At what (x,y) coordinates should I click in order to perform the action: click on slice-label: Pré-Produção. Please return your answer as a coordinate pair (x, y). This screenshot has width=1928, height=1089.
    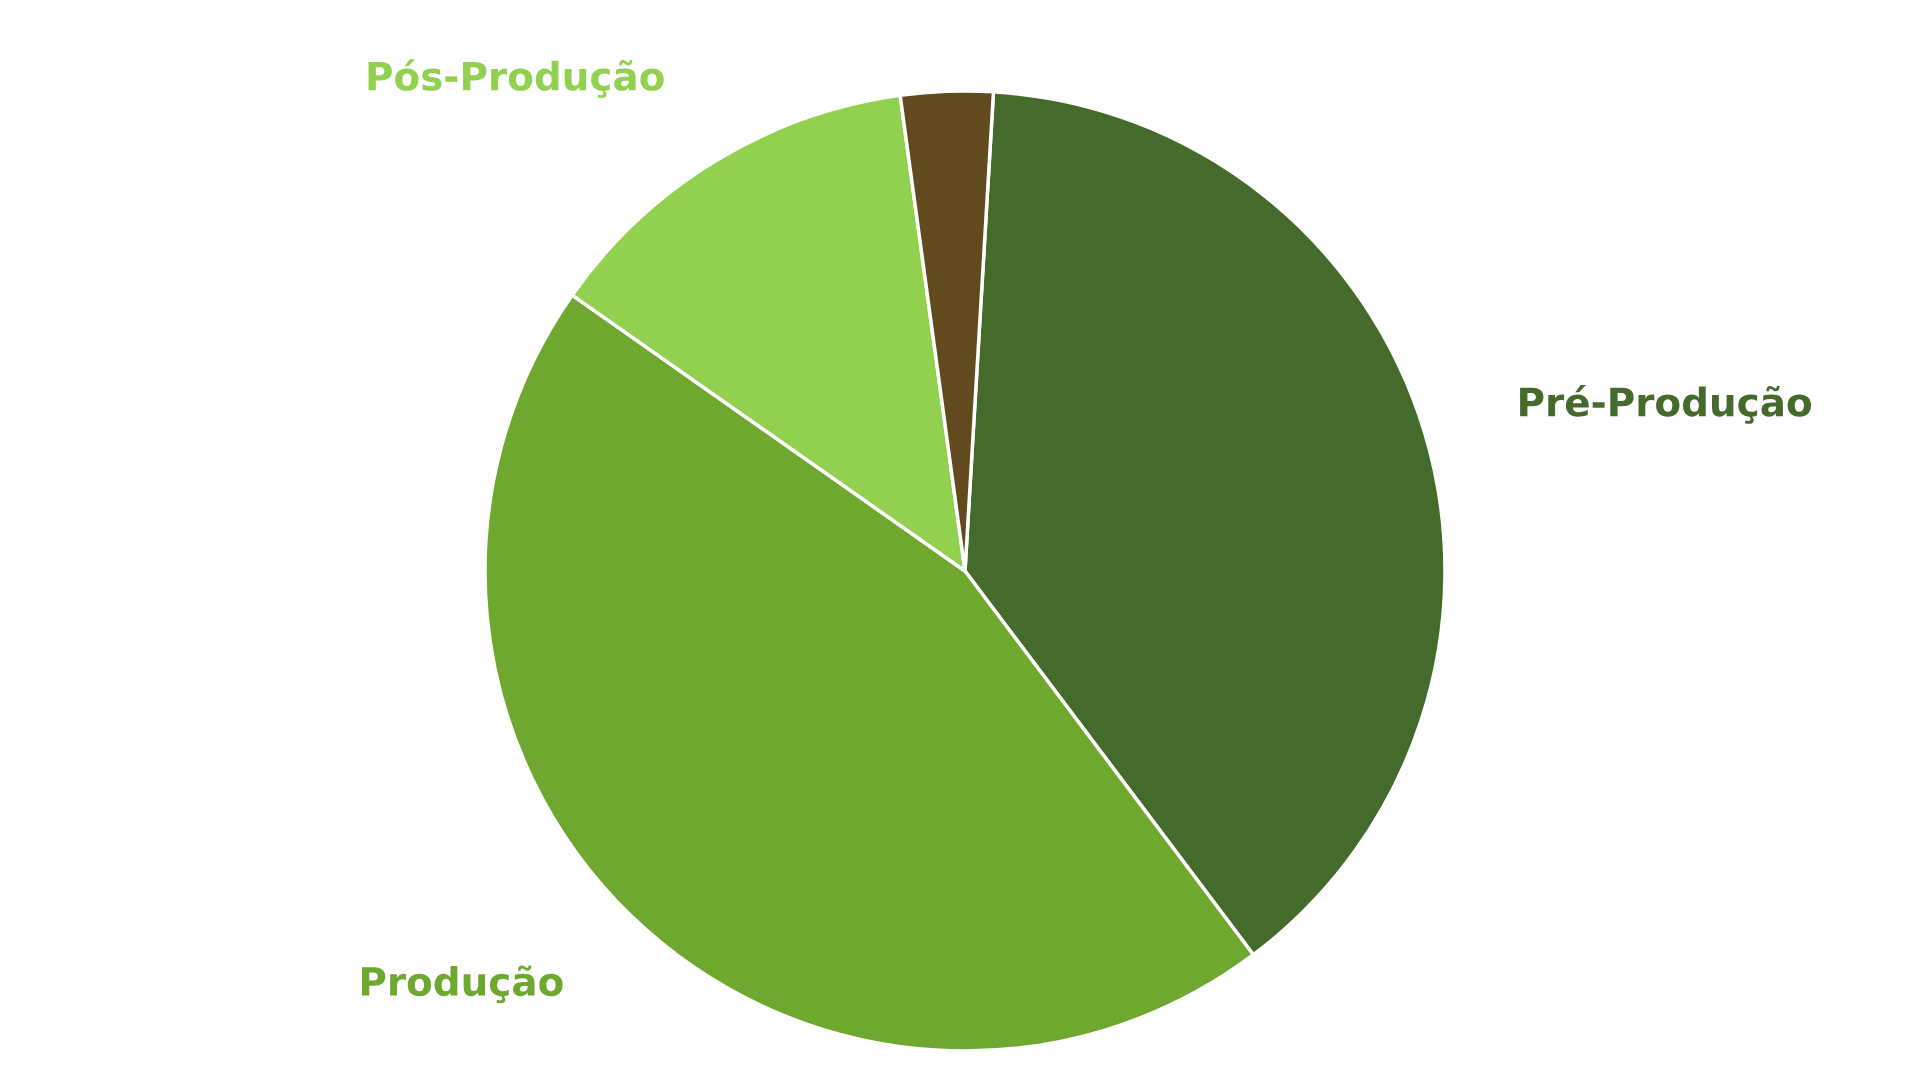
    Looking at the image, I should click on (1665, 404).